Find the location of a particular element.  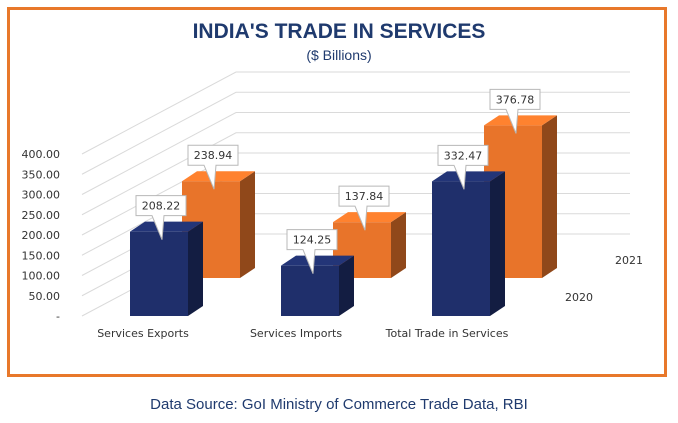

y-tick-label: 250.00 is located at coordinates (41, 215).